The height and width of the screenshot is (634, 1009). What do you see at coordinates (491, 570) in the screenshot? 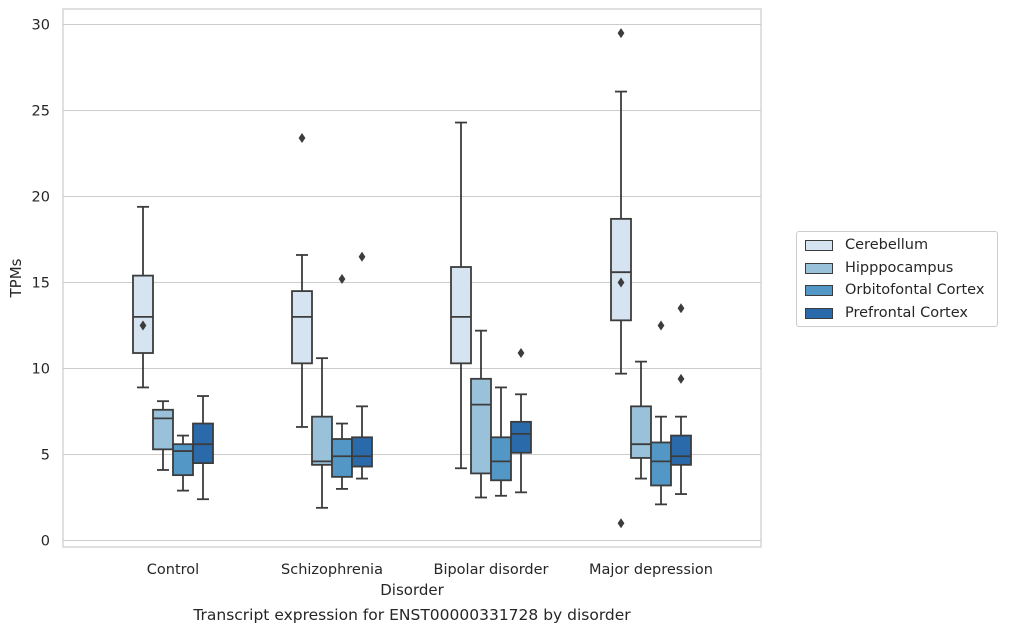
I see `x-tick-label: Bipolar disorder` at bounding box center [491, 570].